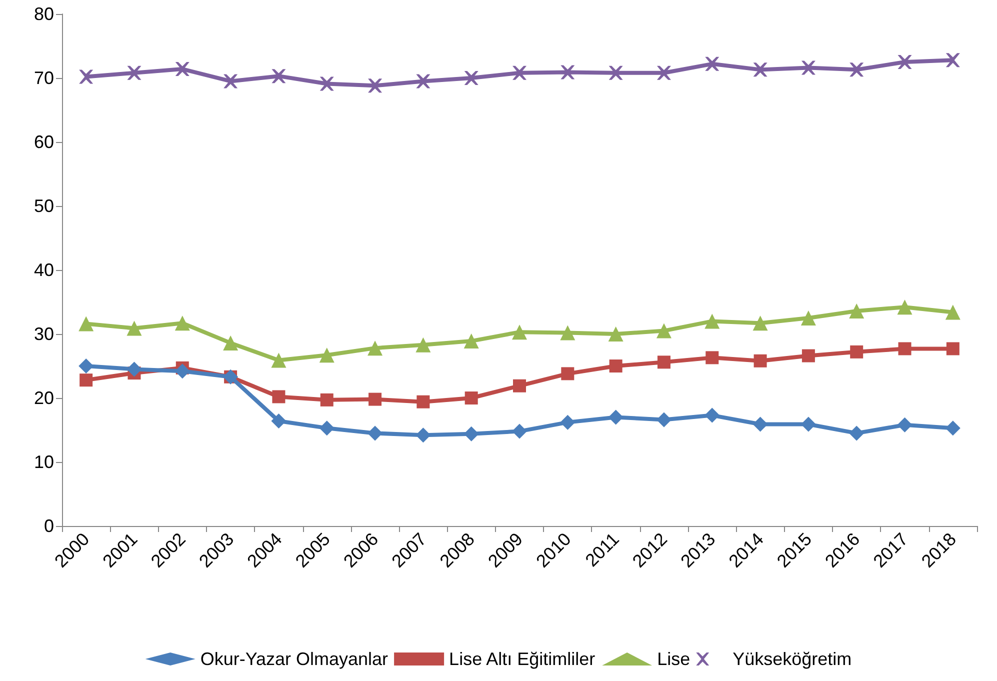  I want to click on legend-label: Lise Altı Eğitimliler, so click(522, 659).